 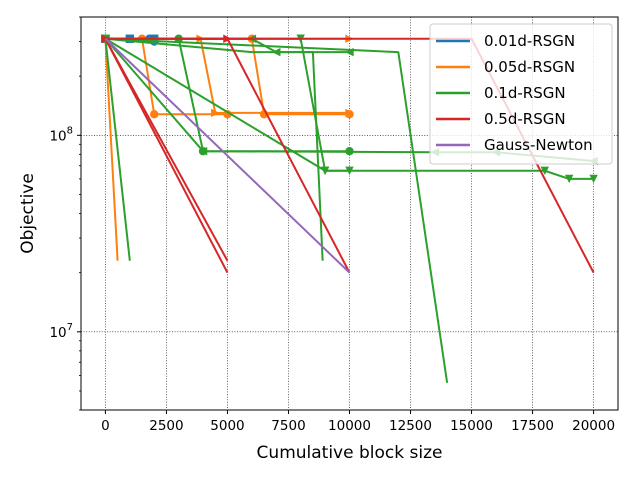 I want to click on x-tick-label: 10000, so click(x=349, y=426).